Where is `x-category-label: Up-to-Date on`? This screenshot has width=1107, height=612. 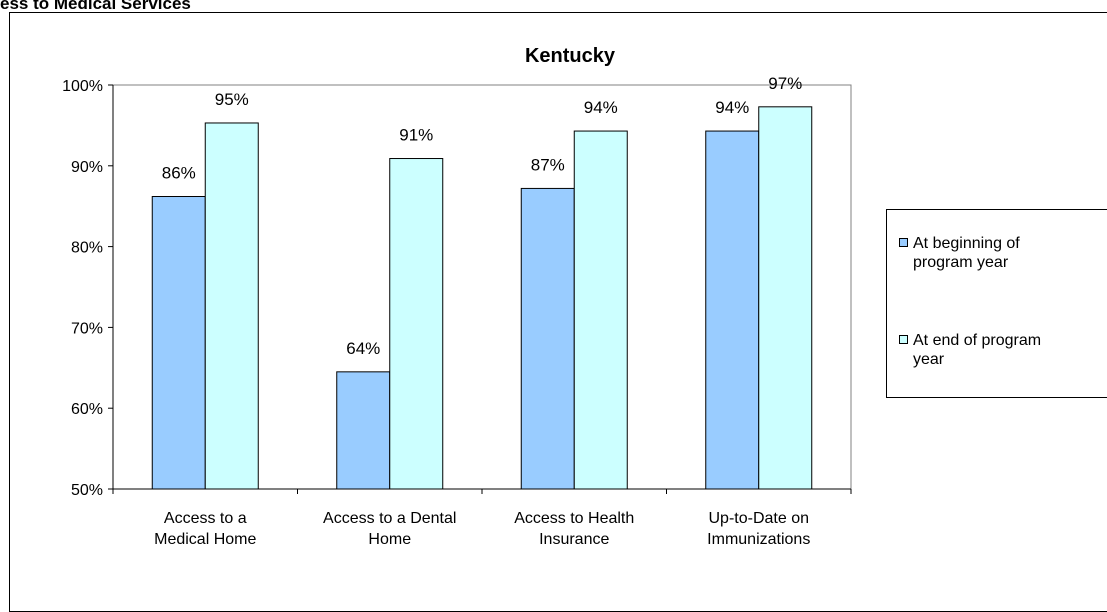
x-category-label: Up-to-Date on is located at coordinates (759, 518).